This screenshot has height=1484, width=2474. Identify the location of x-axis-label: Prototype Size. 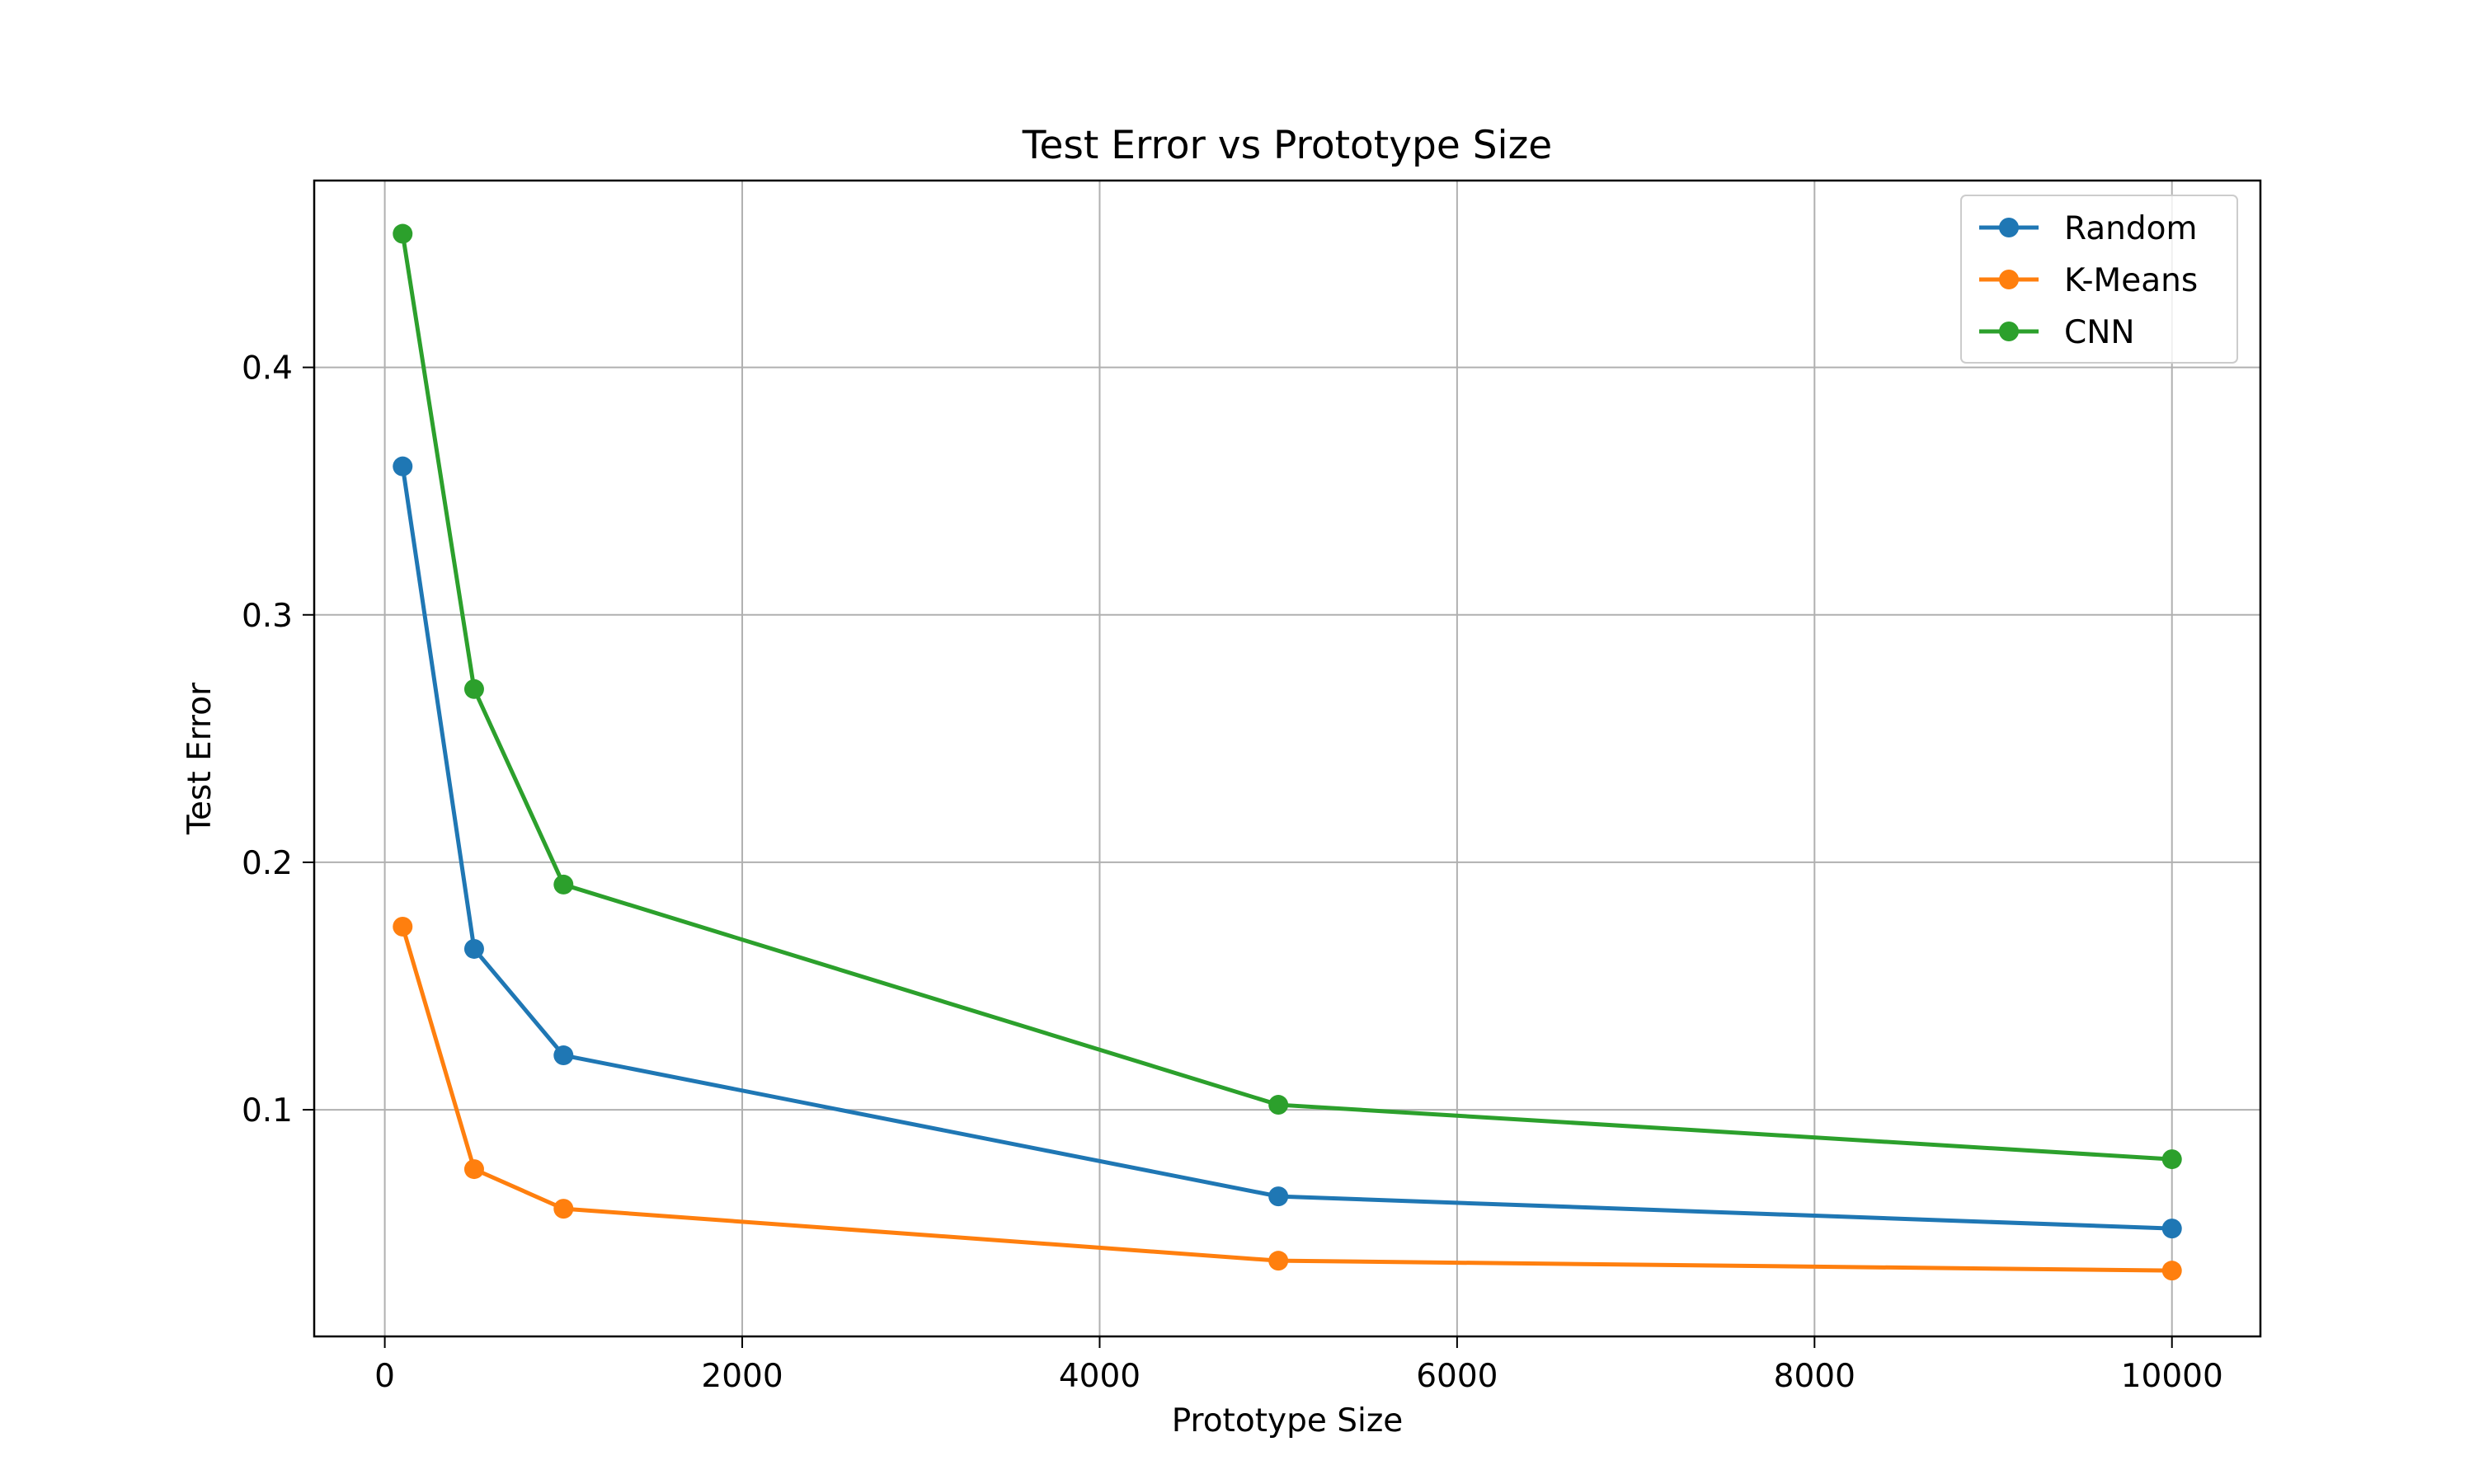
(1288, 1420).